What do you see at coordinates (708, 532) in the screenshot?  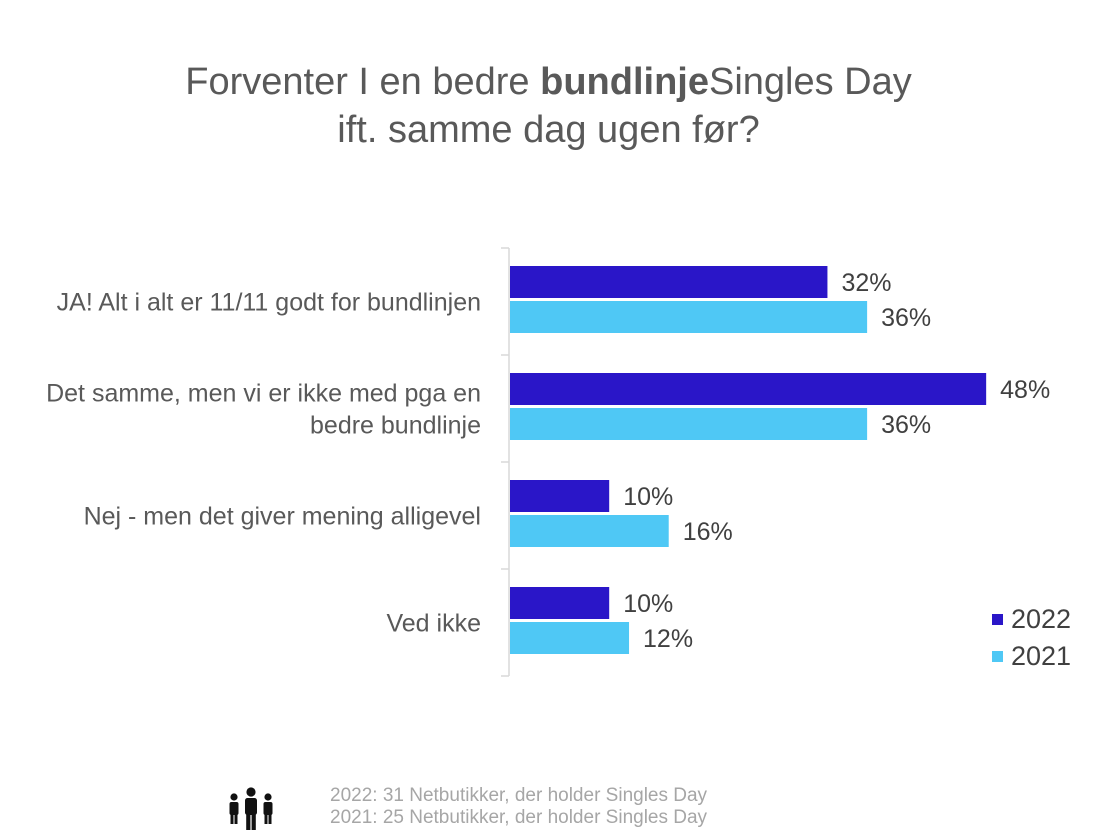 I see `data-label-2021: 16%` at bounding box center [708, 532].